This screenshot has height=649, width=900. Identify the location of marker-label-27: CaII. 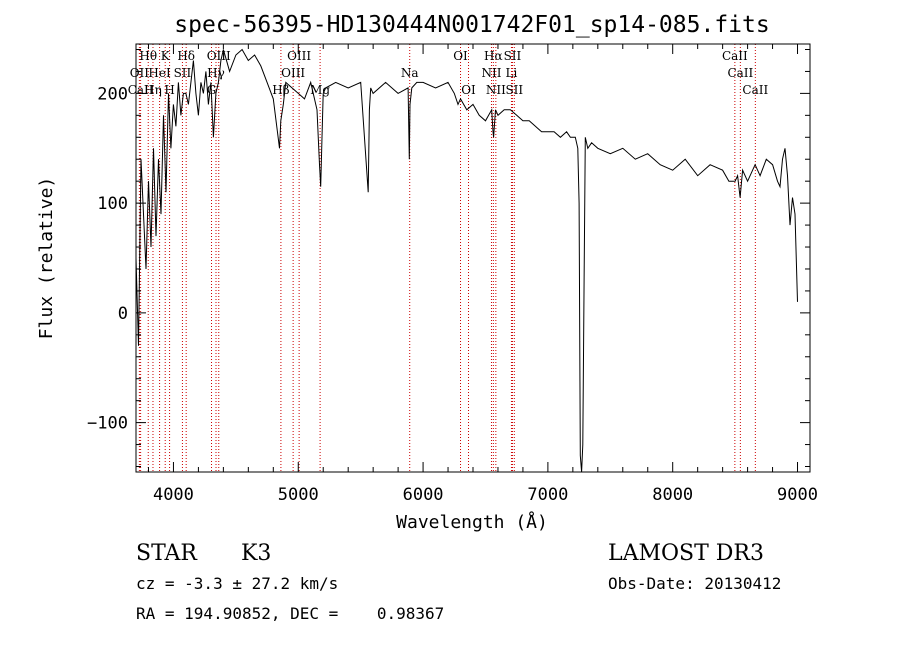
(755, 90).